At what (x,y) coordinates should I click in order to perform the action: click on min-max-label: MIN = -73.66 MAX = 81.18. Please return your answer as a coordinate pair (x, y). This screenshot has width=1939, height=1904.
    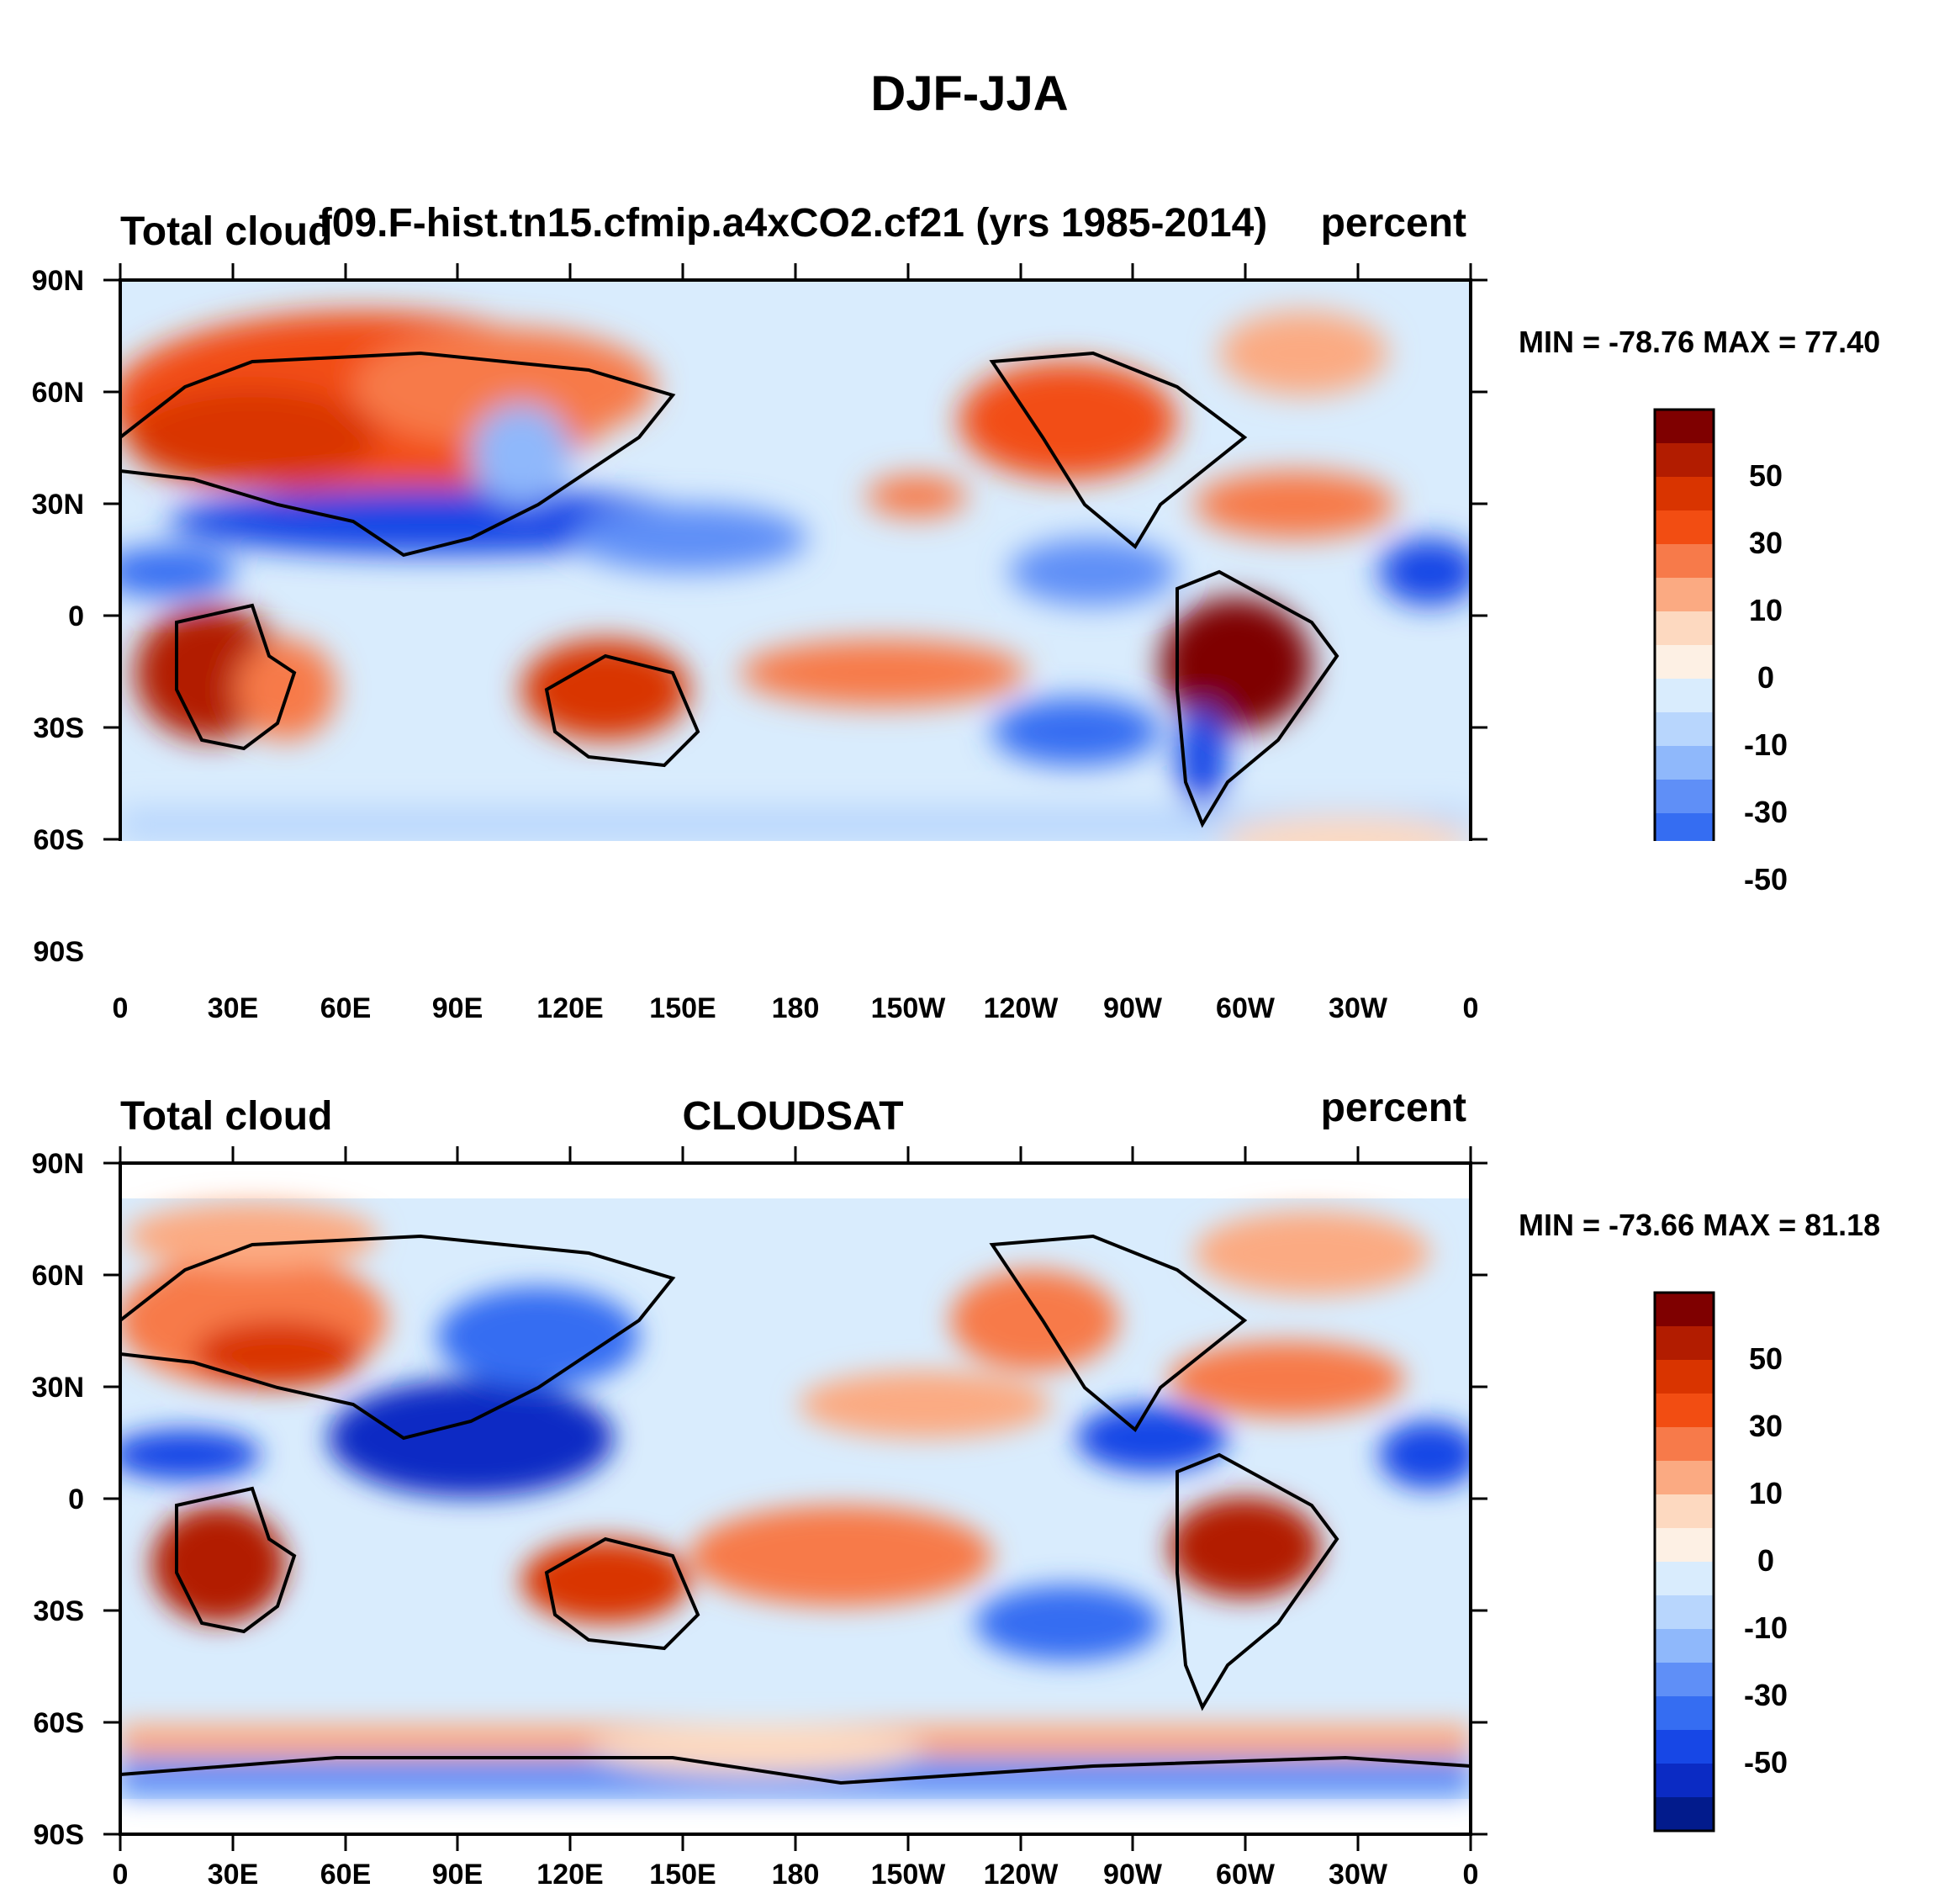
    Looking at the image, I should click on (1700, 1225).